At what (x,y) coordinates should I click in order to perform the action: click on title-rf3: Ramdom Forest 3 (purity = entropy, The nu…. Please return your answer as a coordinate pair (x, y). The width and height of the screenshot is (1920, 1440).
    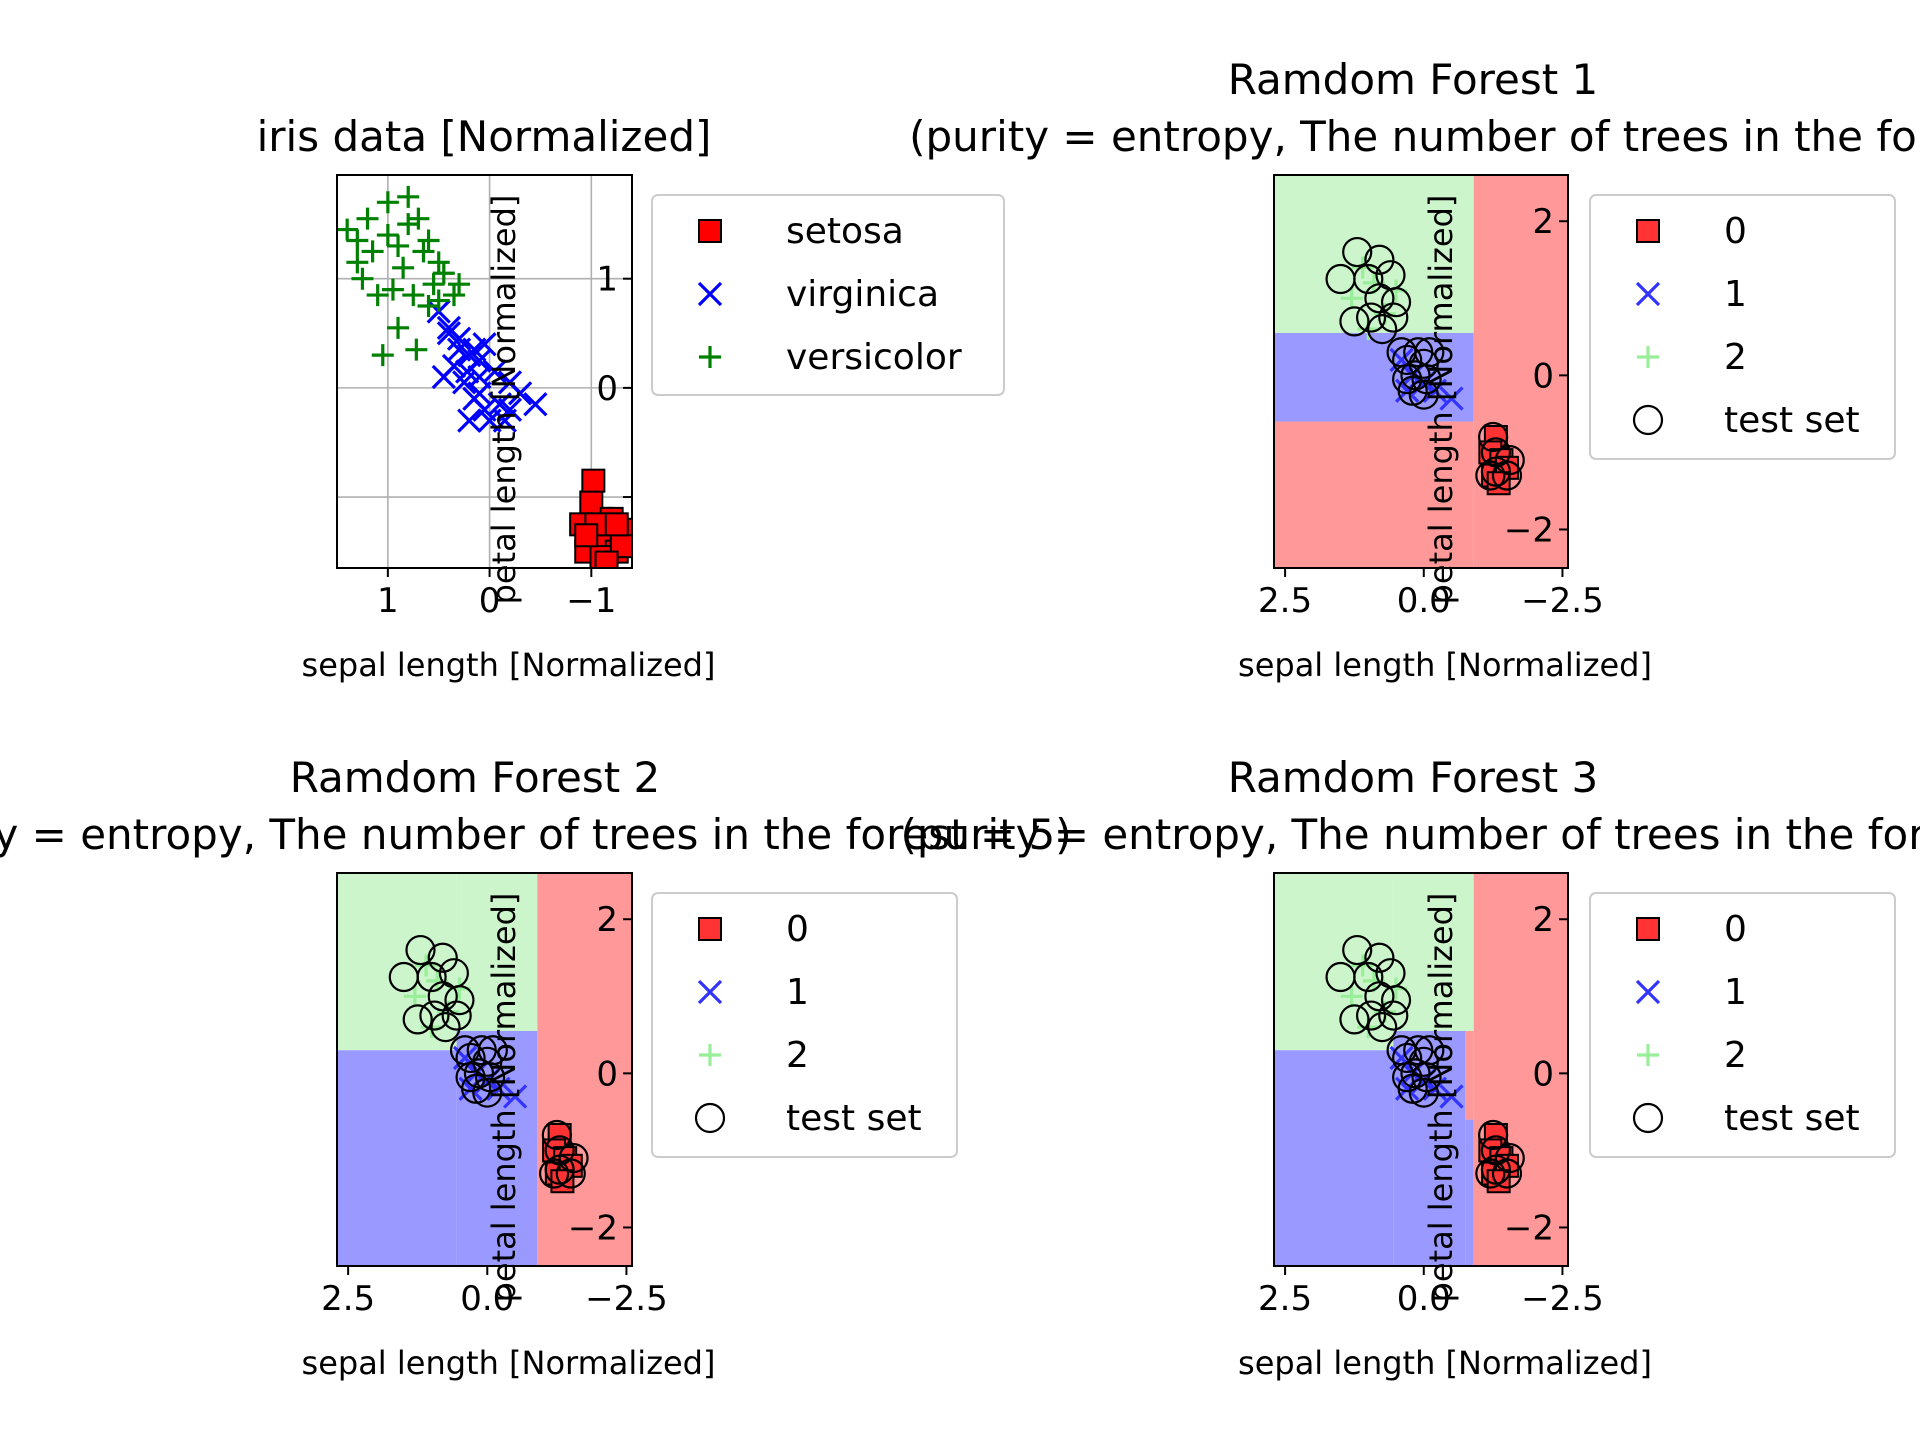
    Looking at the image, I should click on (1410, 806).